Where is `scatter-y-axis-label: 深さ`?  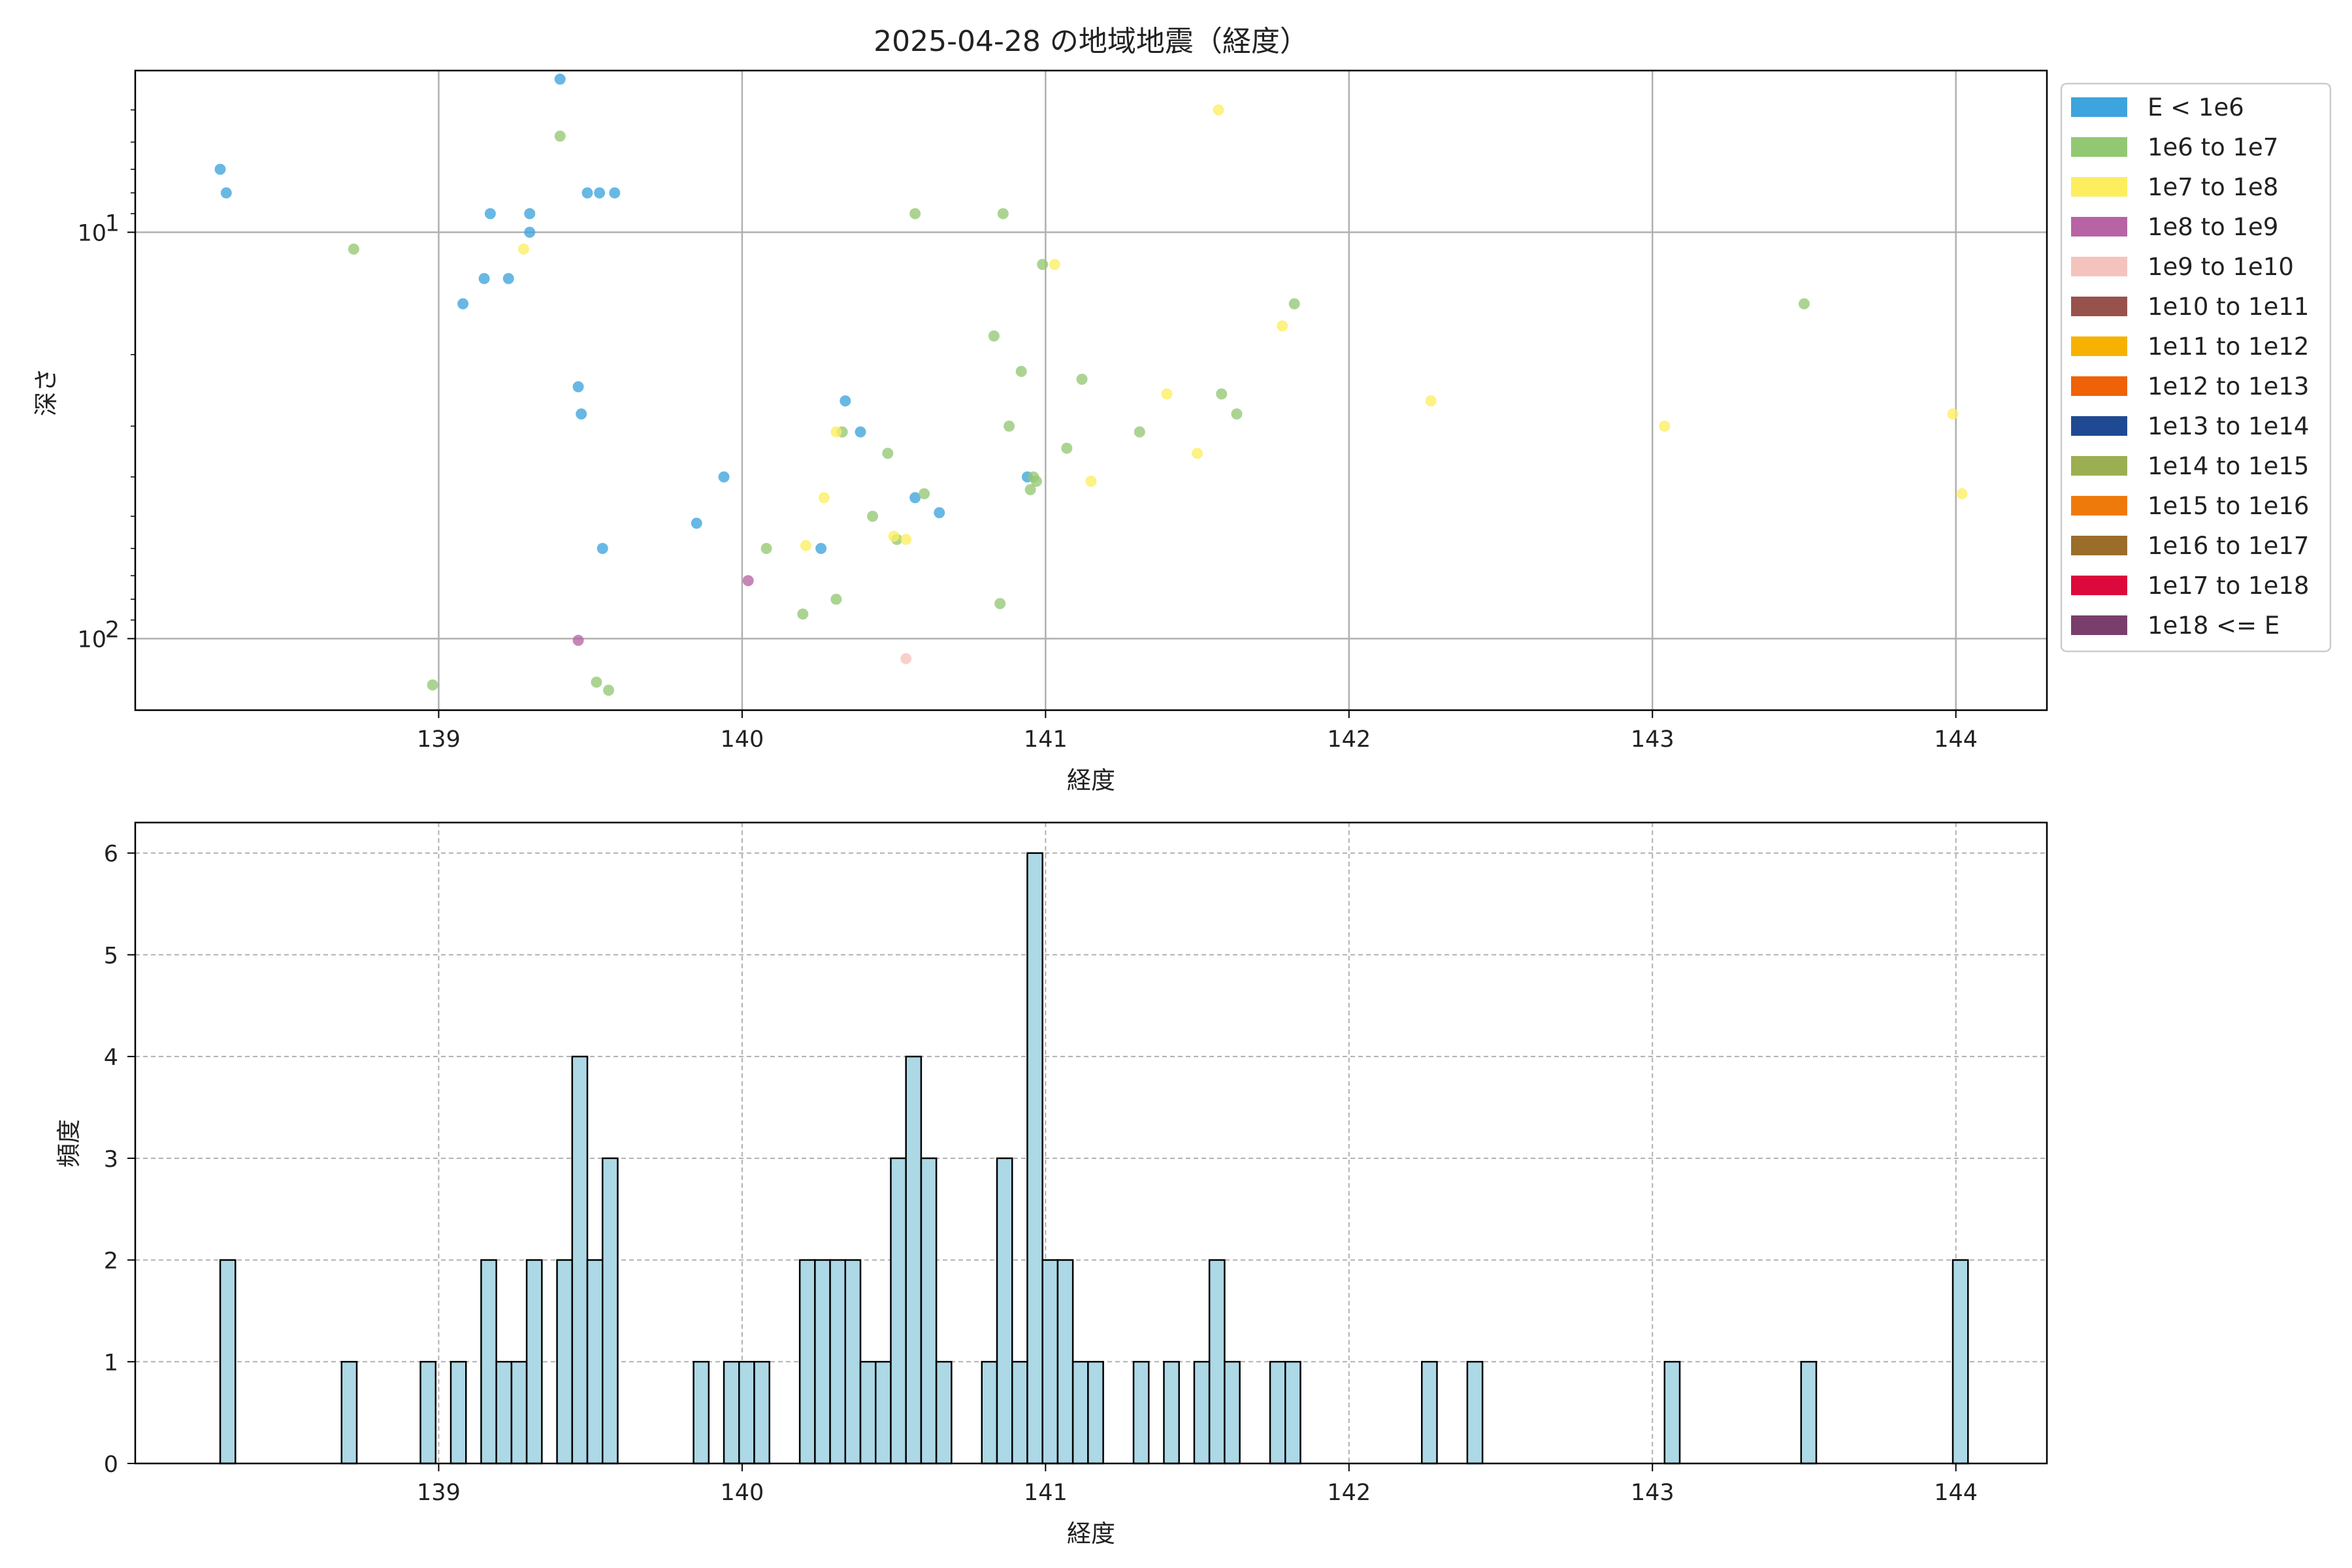
scatter-y-axis-label: 深さ is located at coordinates (46, 392).